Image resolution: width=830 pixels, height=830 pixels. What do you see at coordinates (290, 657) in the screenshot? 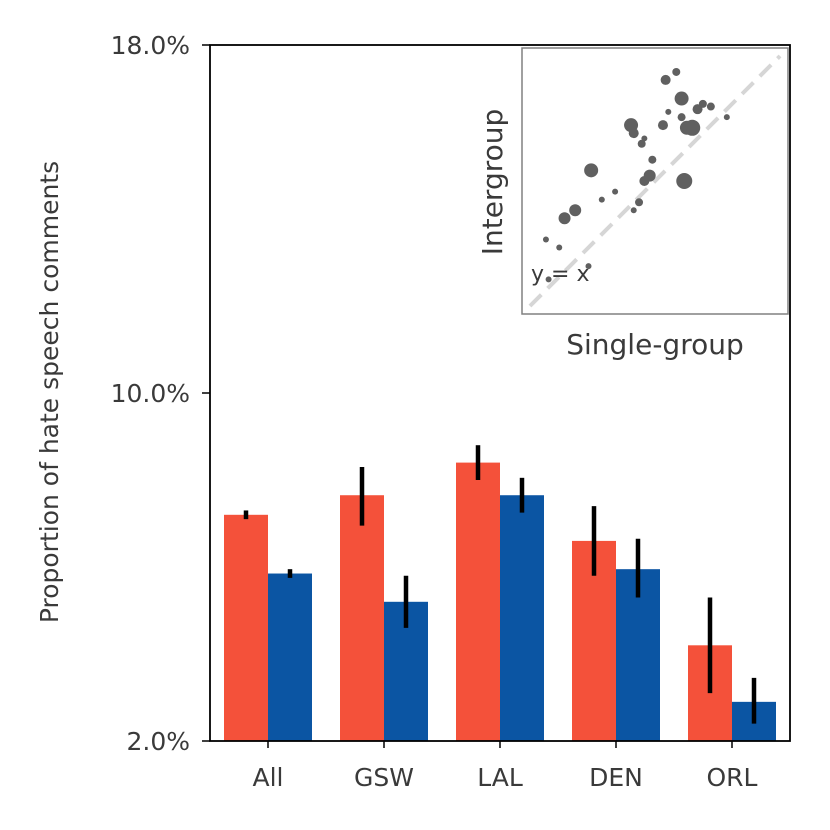
I see `bar-all-single-group` at bounding box center [290, 657].